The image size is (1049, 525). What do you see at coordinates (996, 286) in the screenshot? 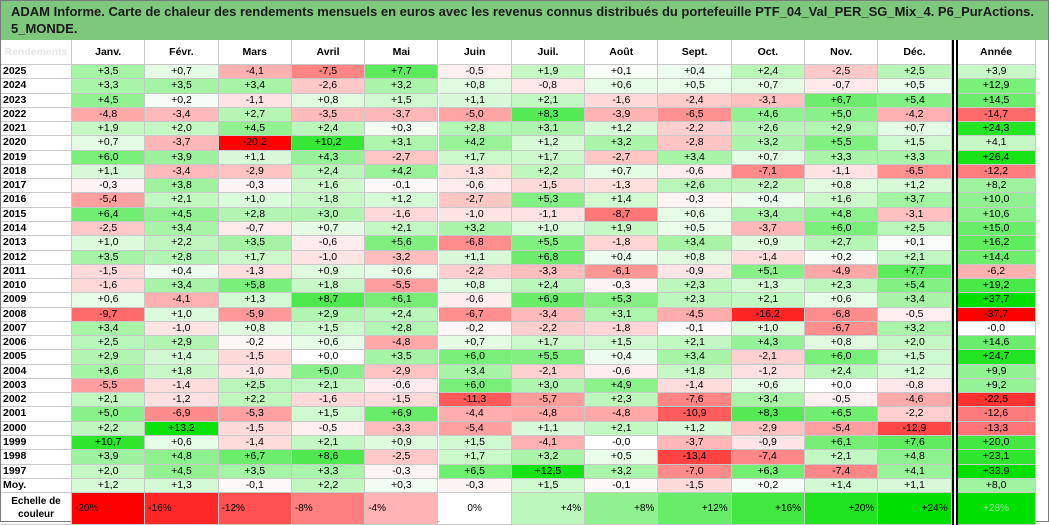
I see `annual-return-cell: +19,2` at bounding box center [996, 286].